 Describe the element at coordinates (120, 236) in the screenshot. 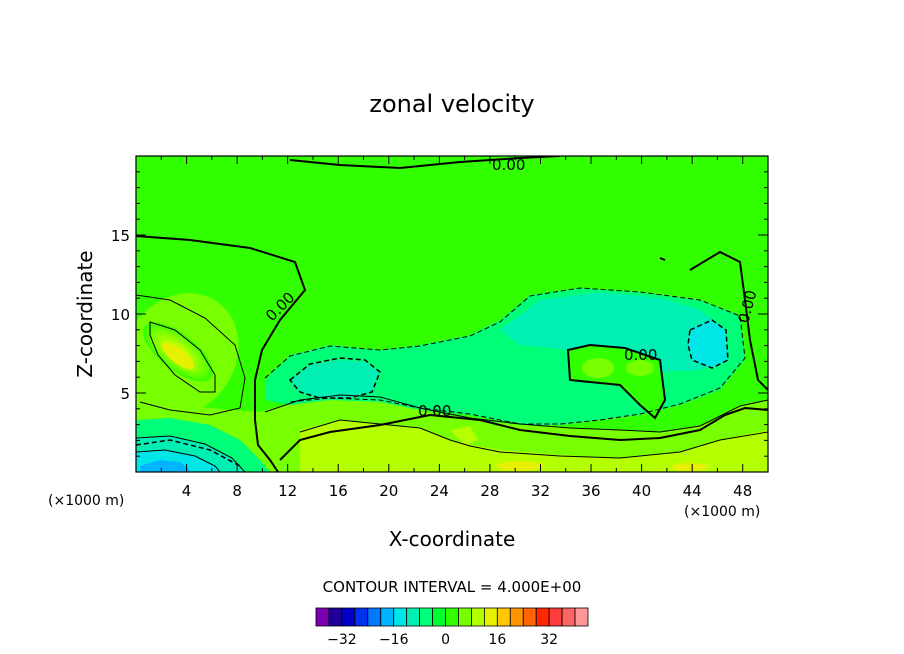

I see `y-tick-label: 15` at that location.